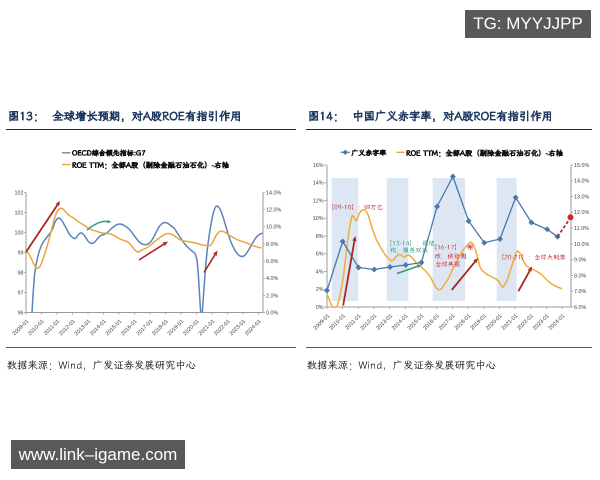 The height and width of the screenshot is (480, 600). Describe the element at coordinates (19, 233) in the screenshot. I see `svg-text: 100` at that location.